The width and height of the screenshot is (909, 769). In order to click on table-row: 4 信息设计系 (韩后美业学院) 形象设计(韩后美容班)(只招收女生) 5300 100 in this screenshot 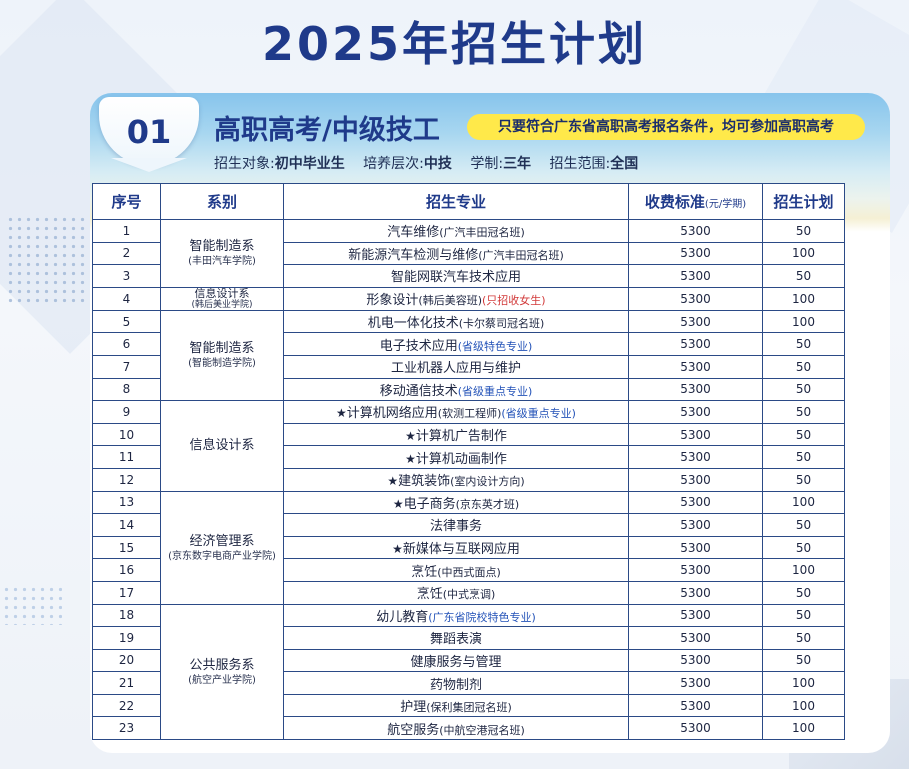, I will do `click(468, 298)`.